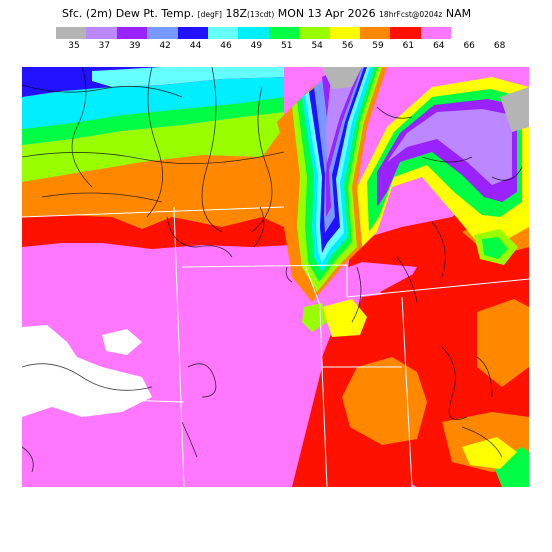 This screenshot has height=552, width=552. I want to click on field-green-east, so click(495, 248).